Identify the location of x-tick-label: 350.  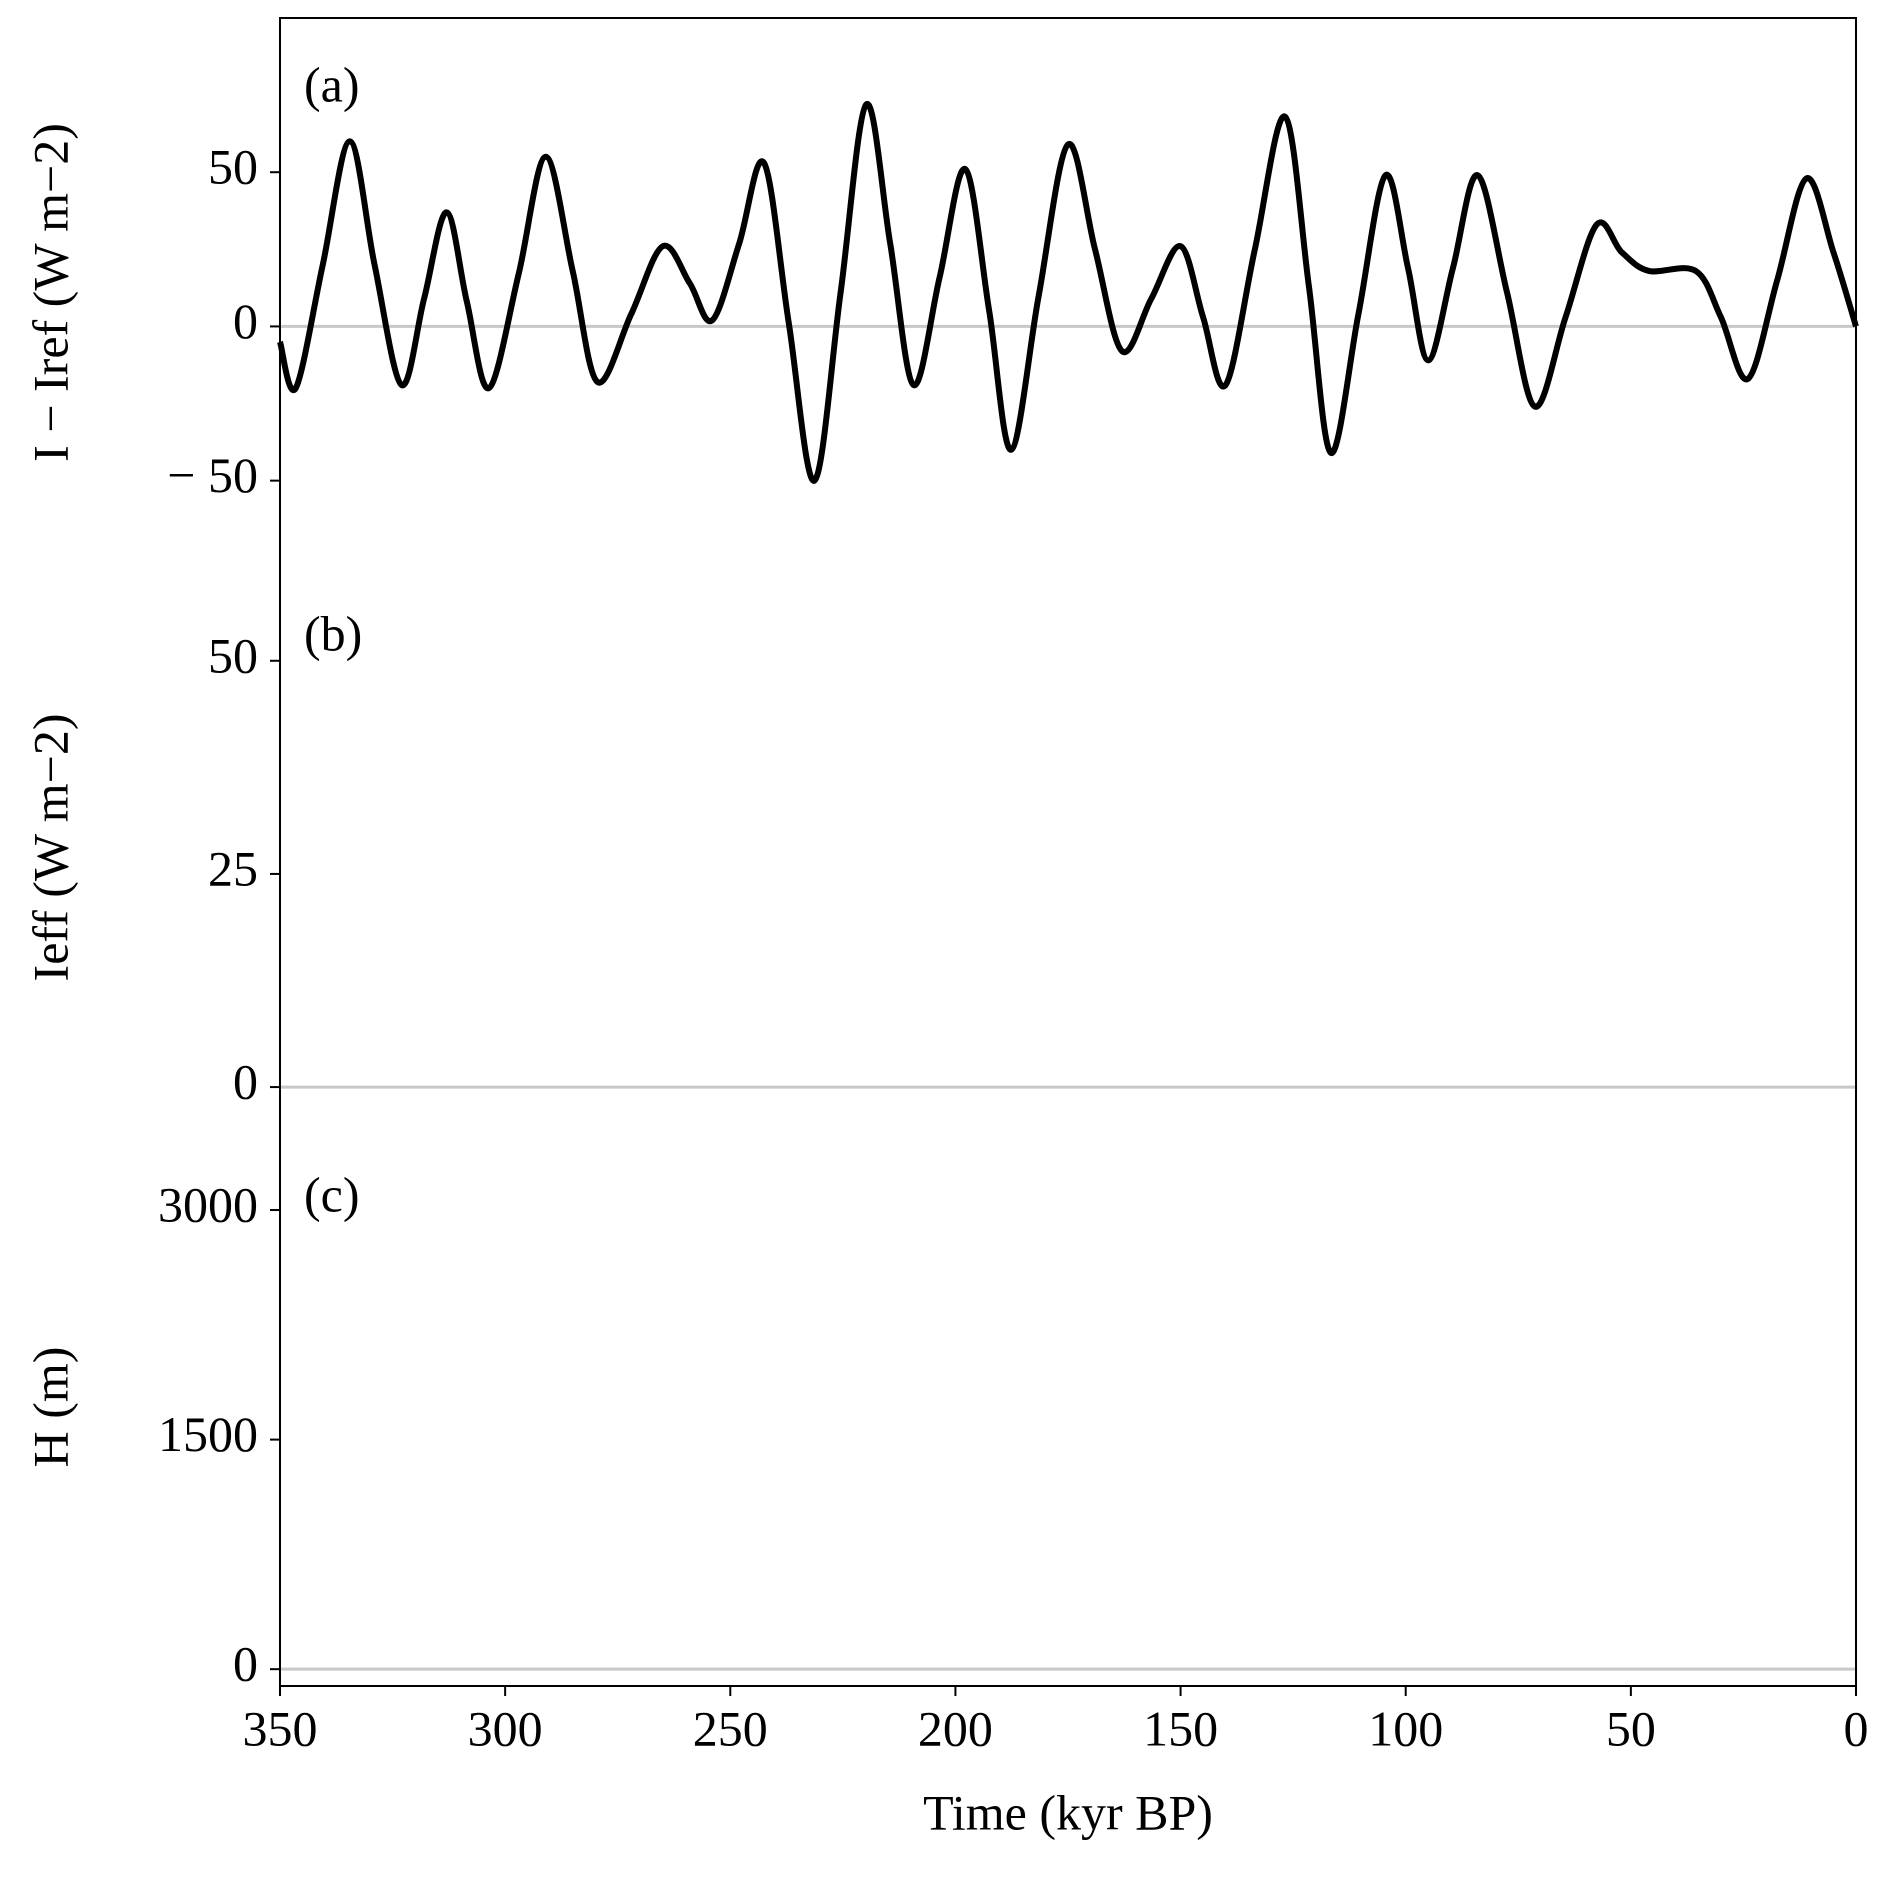
(280, 1728).